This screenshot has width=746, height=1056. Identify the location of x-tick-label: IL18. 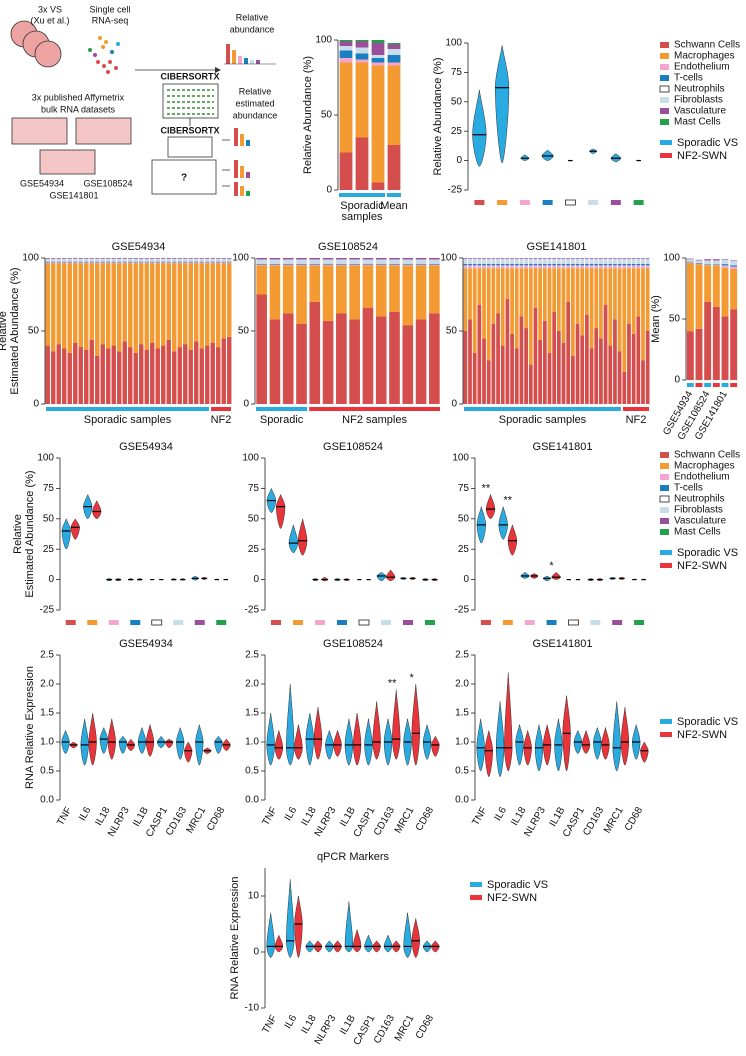
(102, 816).